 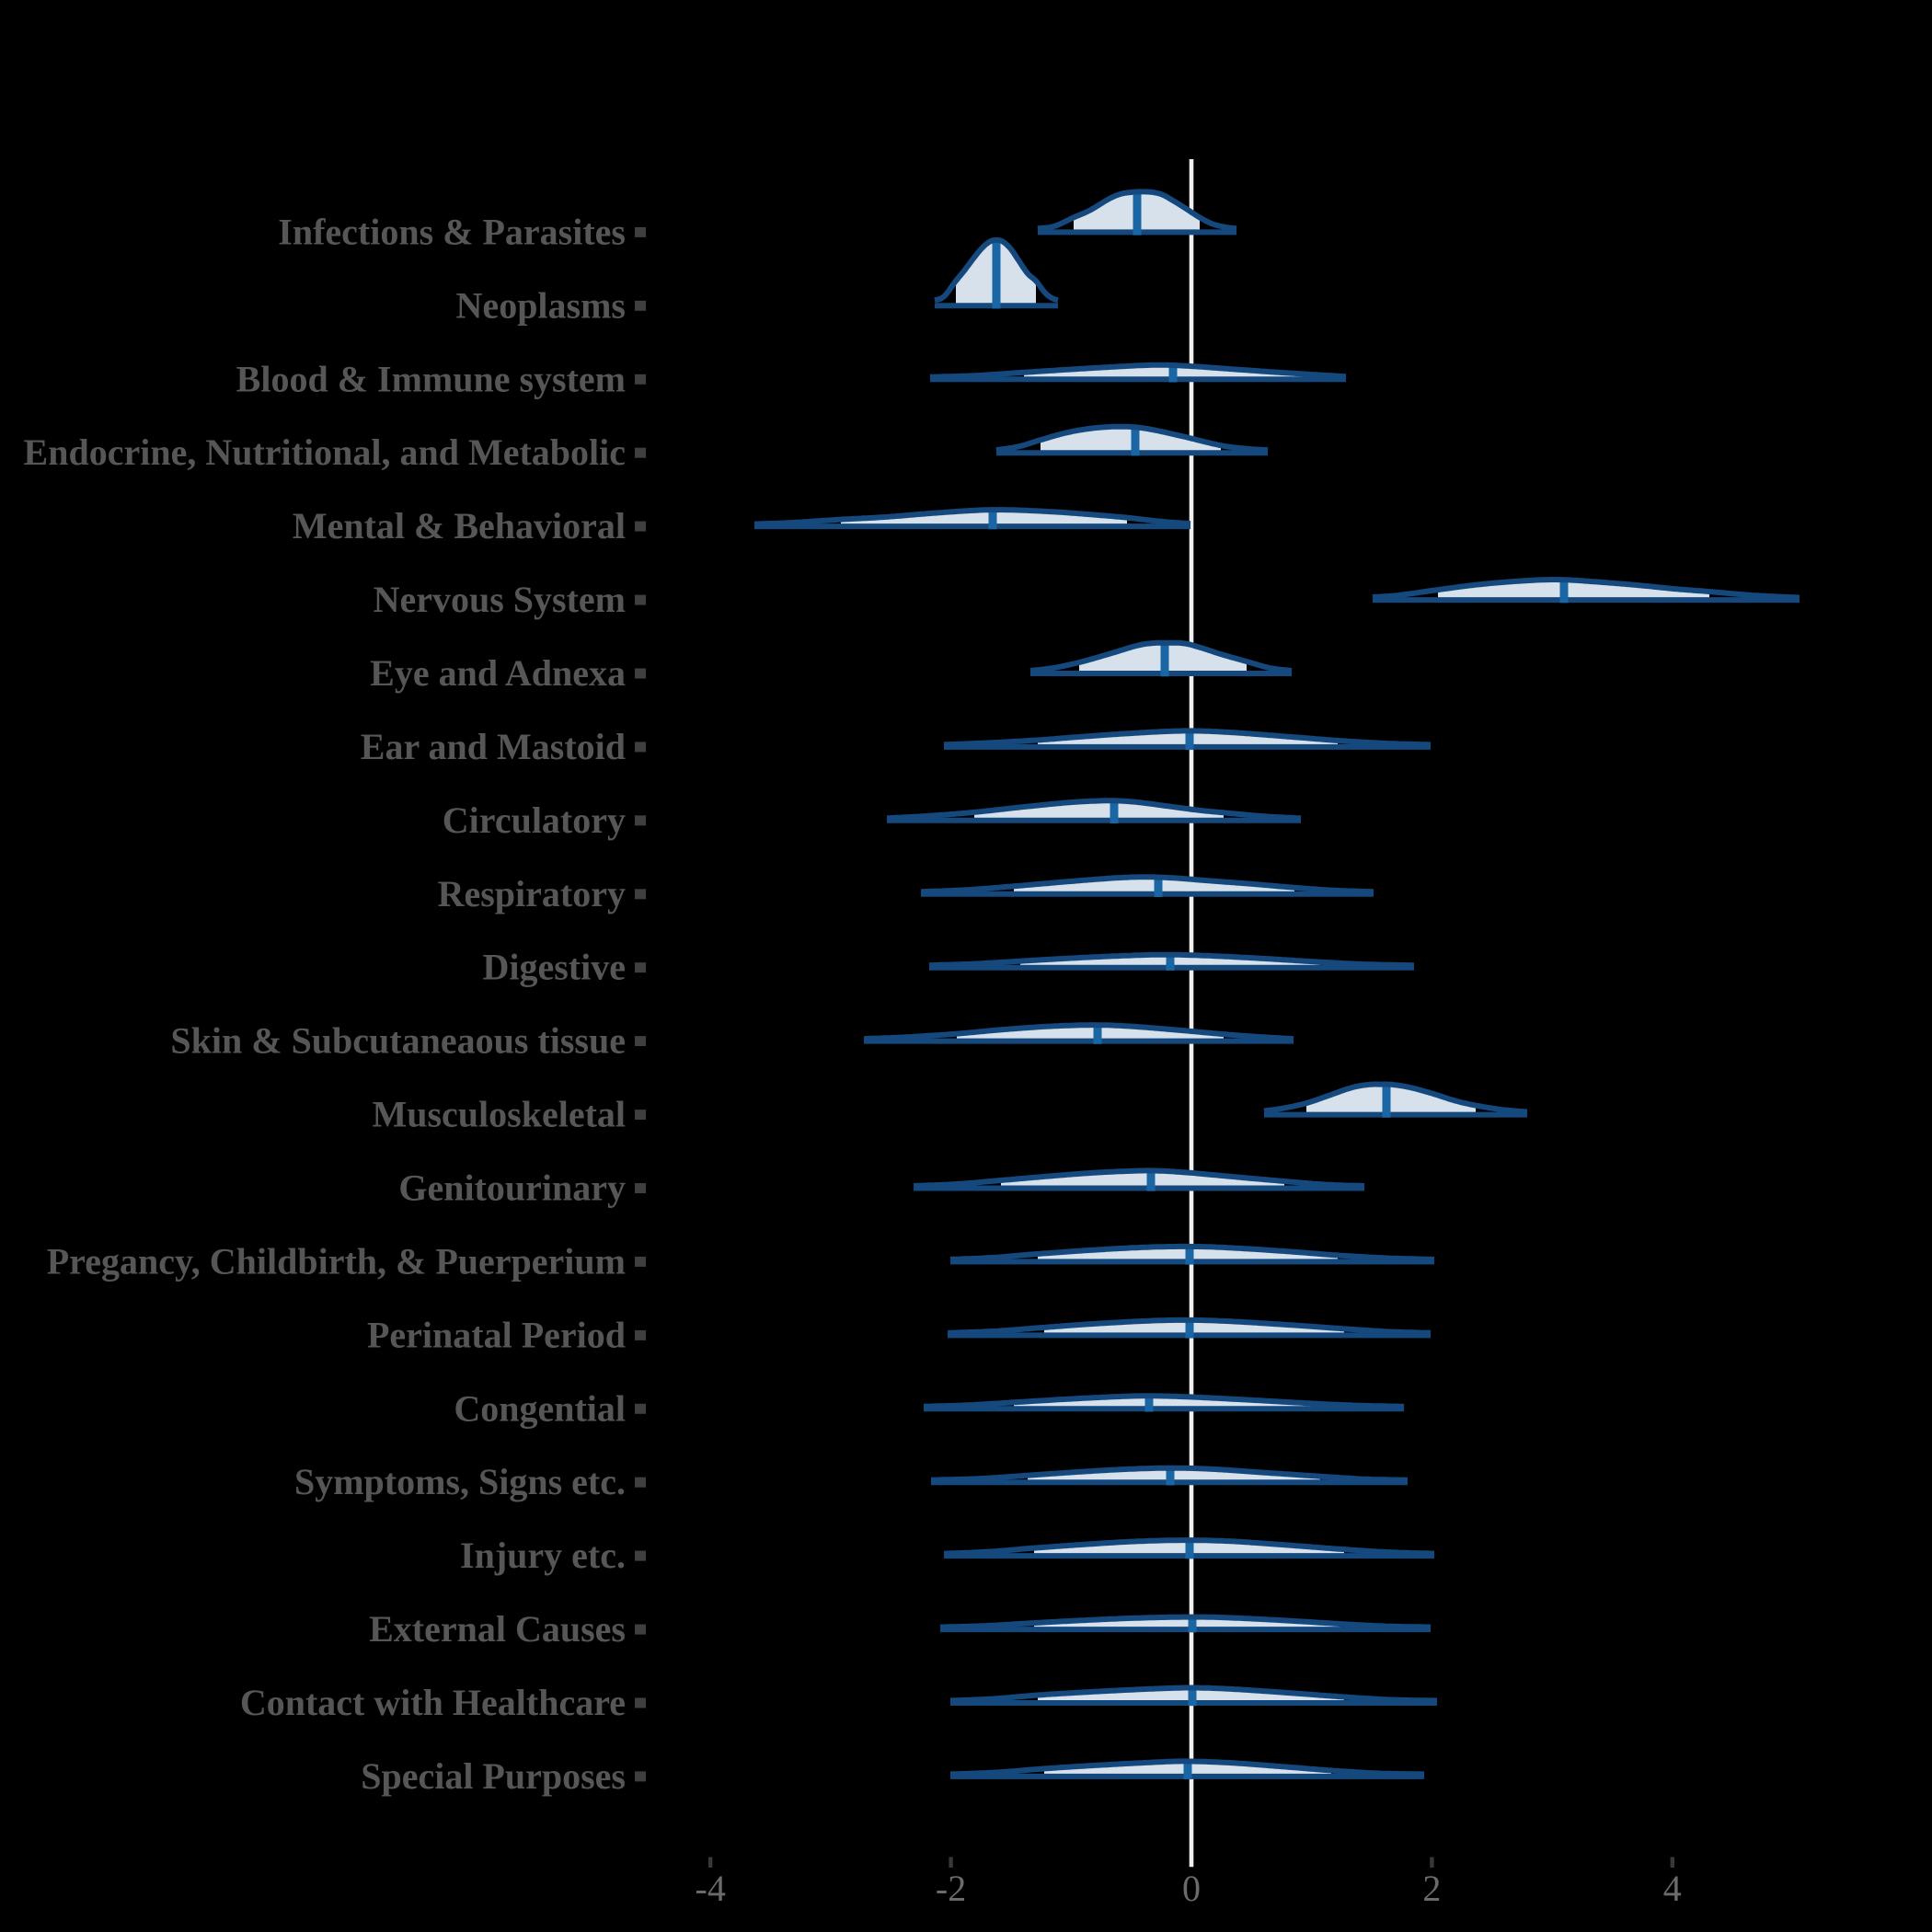 What do you see at coordinates (534, 820) in the screenshot?
I see `svg-text: Circulatory` at bounding box center [534, 820].